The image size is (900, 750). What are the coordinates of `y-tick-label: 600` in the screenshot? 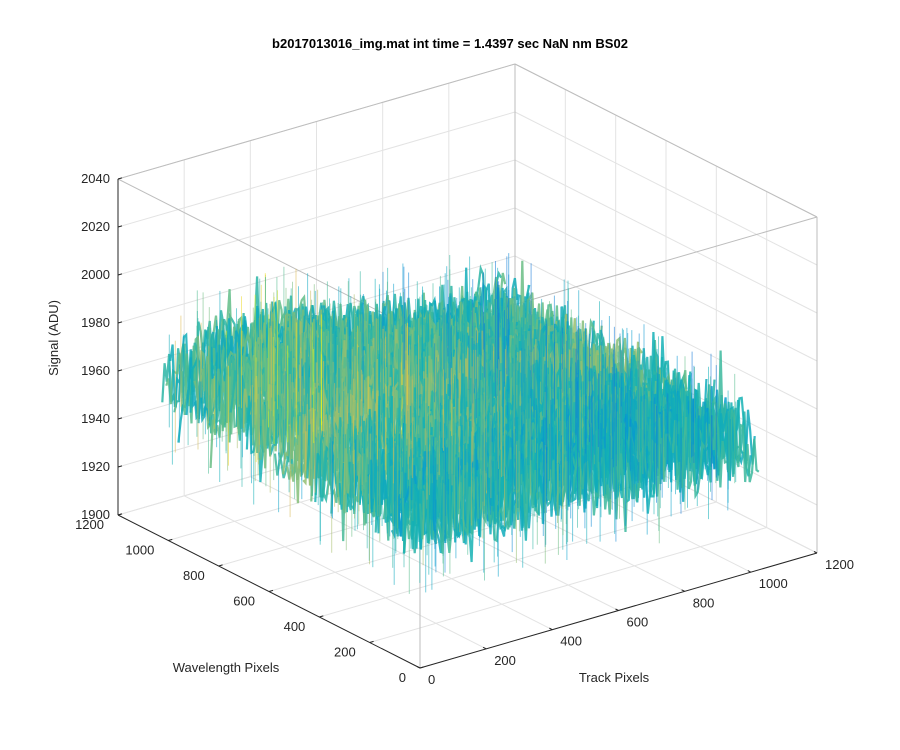 It's located at (244, 601).